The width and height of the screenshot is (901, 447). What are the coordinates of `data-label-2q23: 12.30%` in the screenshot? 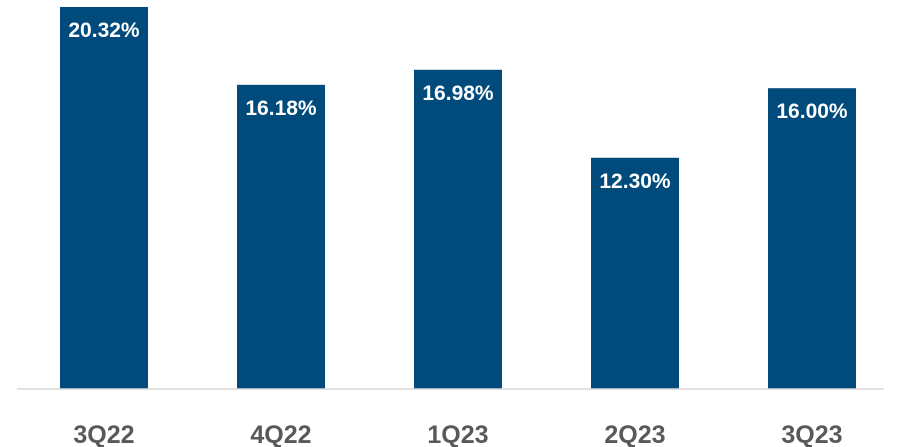 It's located at (635, 181).